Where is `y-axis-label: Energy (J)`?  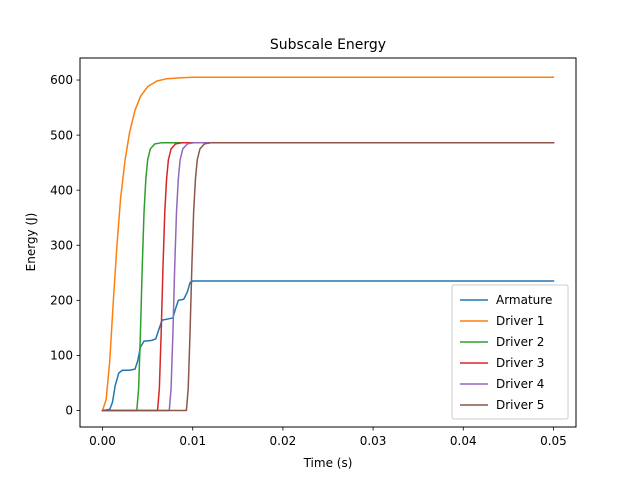
y-axis-label: Energy (J) is located at coordinates (31, 242).